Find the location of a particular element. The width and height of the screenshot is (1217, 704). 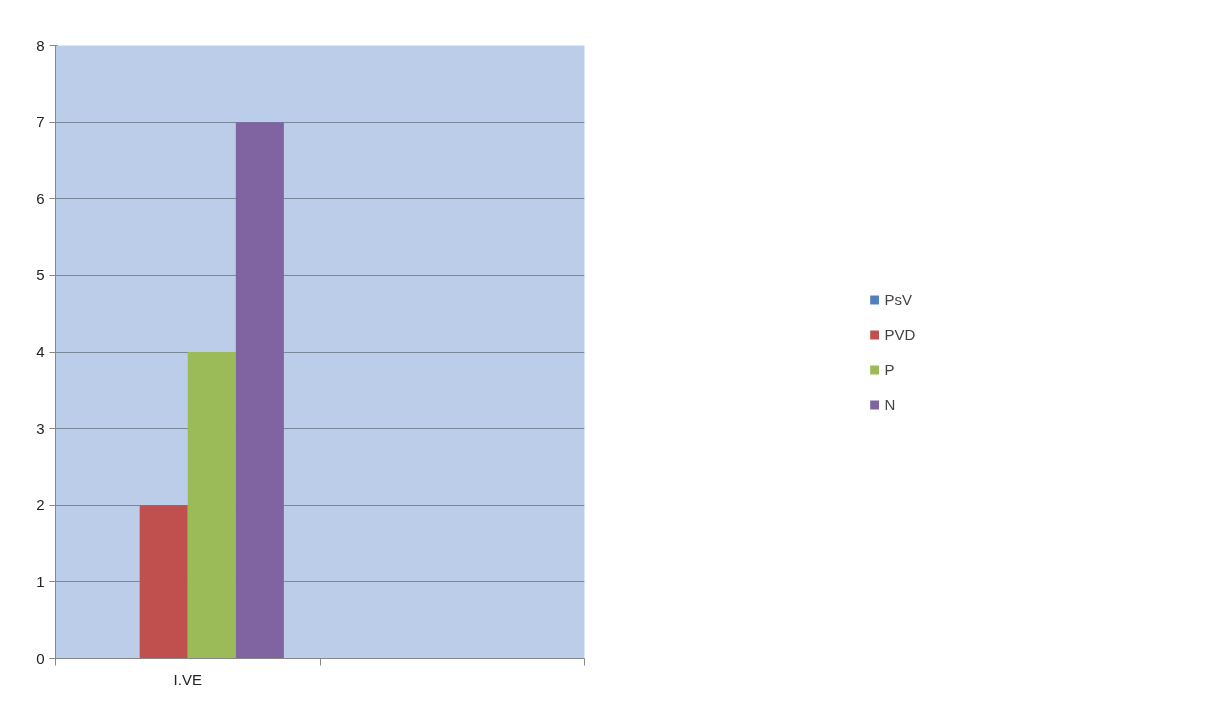

y-tick-label: 1 is located at coordinates (40, 581).